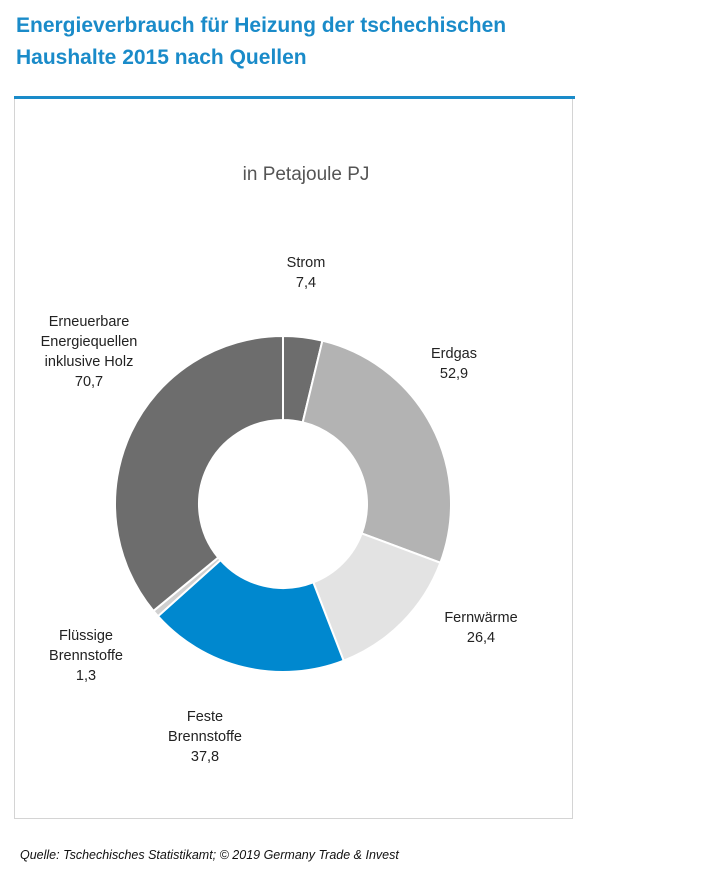 This screenshot has width=716, height=875. I want to click on value-feste-brennstoffe: 37,8, so click(205, 757).